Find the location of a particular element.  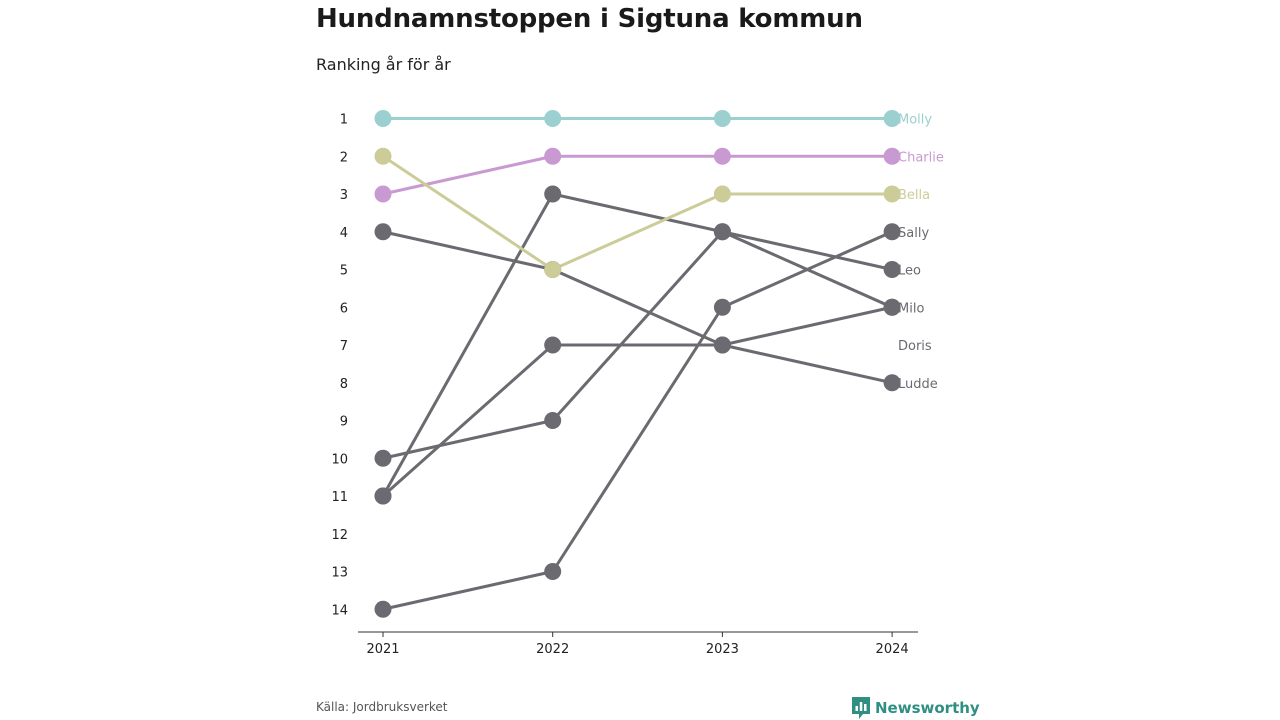

series-line-milo is located at coordinates (637, 345).